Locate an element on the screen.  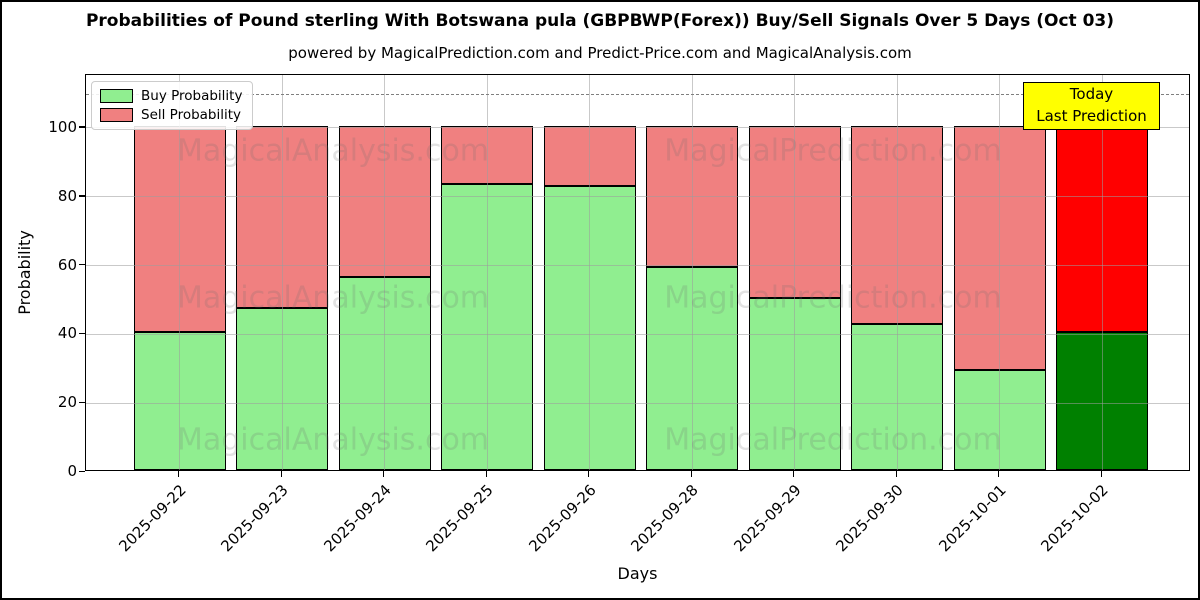
y-tick-label: 100 is located at coordinates (62, 126).